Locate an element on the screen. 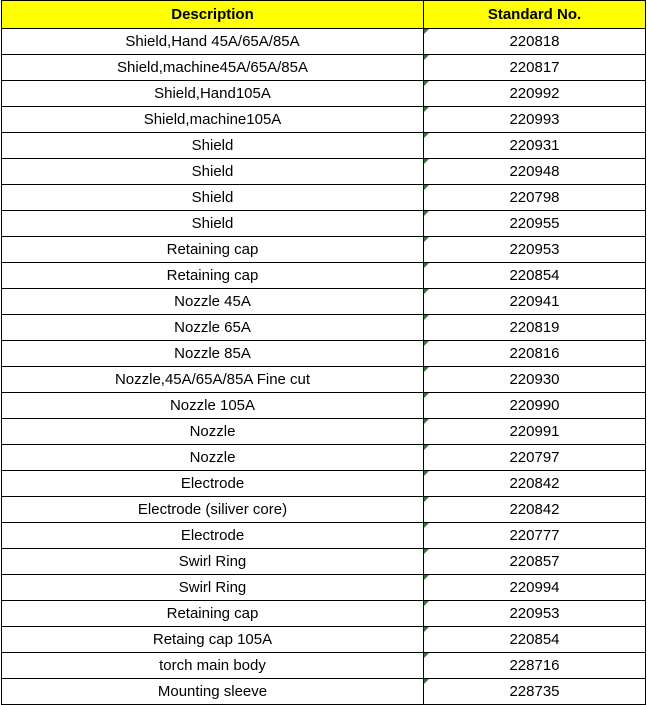 The width and height of the screenshot is (647, 705). description-cell: Nozzle 45A is located at coordinates (212, 301).